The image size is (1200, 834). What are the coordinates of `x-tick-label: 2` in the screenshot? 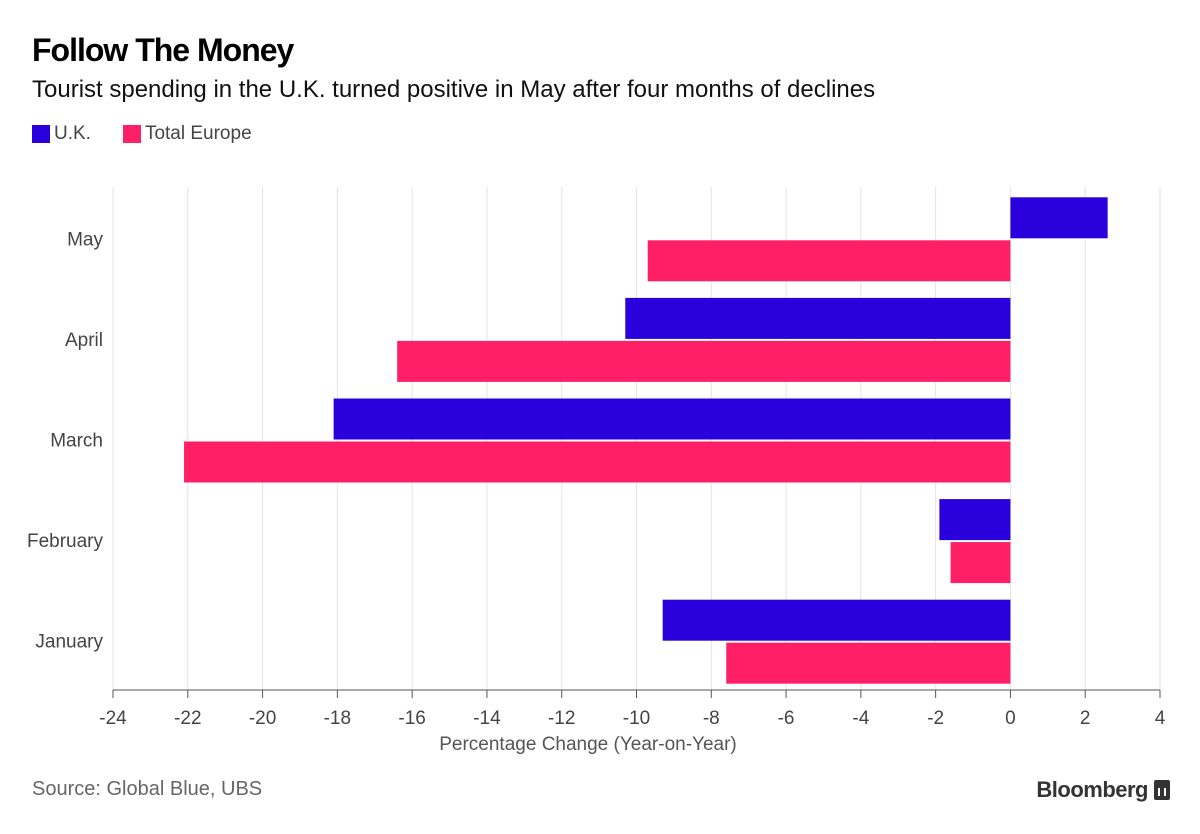 It's located at (1085, 718).